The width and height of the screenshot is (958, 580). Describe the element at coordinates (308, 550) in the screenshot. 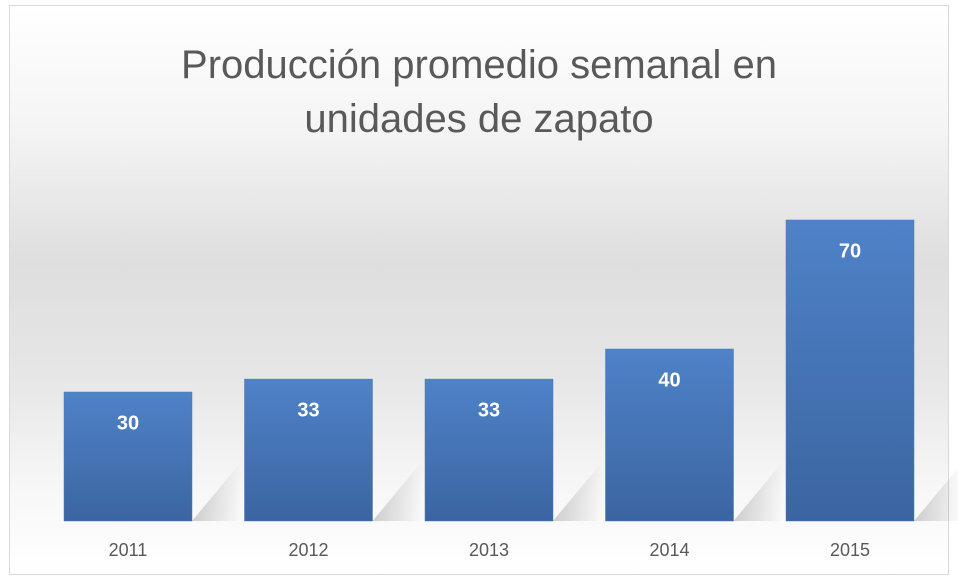

I see `x-tick-label: 2012` at that location.